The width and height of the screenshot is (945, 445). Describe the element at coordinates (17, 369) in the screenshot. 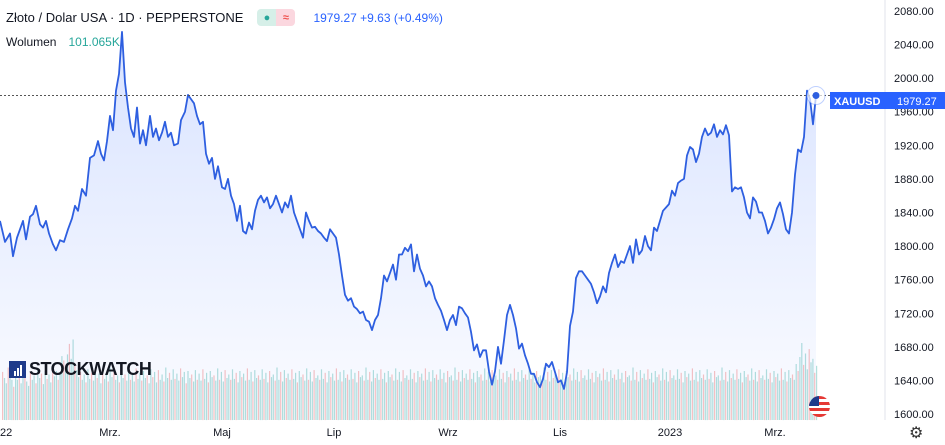

I see `logo-bars-icon` at that location.